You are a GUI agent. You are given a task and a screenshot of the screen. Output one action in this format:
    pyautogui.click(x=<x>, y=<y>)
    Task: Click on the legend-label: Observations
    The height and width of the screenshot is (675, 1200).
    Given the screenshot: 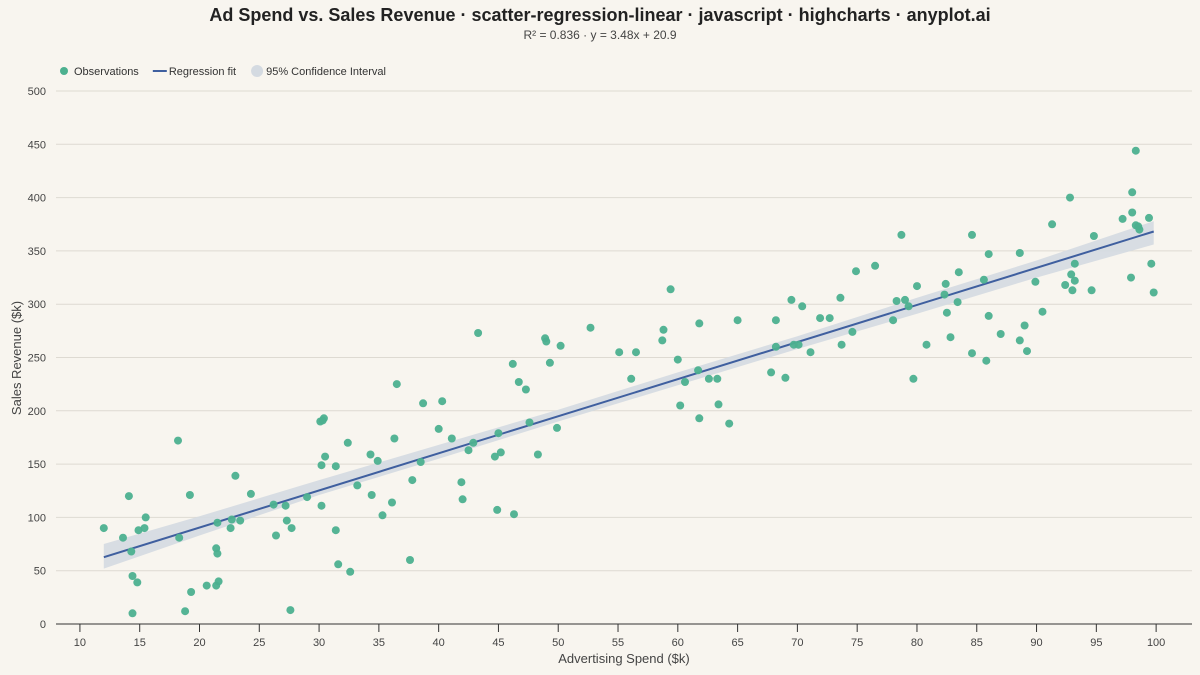 What is the action you would take?
    pyautogui.click(x=106, y=72)
    